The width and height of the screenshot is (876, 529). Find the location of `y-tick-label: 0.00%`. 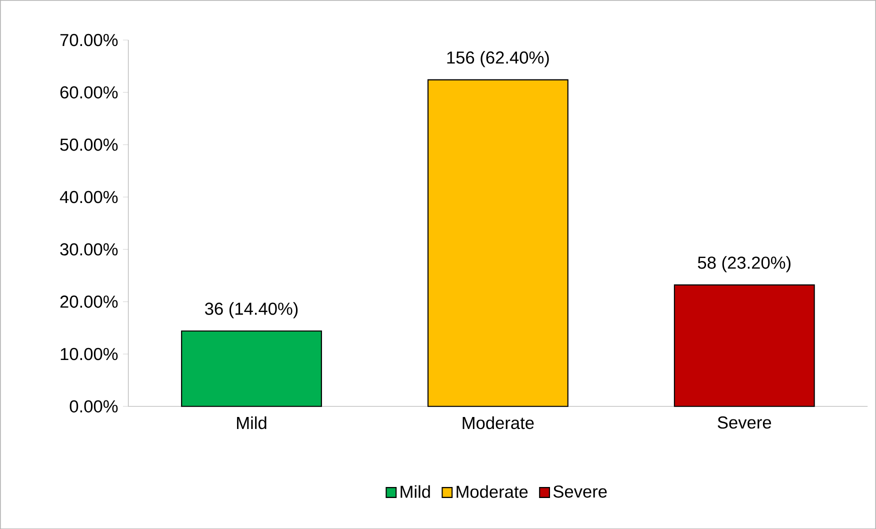

y-tick-label: 0.00% is located at coordinates (94, 406).